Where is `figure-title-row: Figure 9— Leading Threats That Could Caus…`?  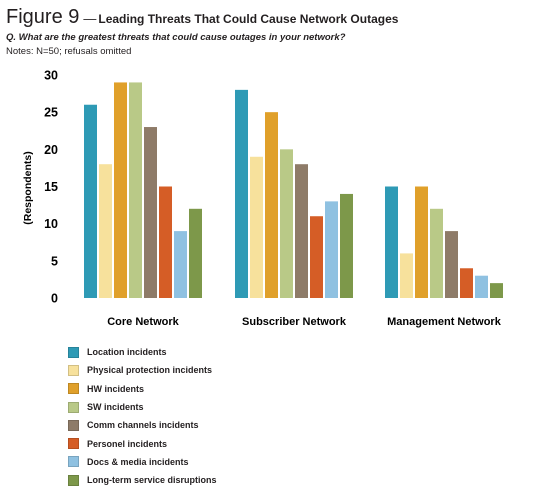
figure-title-row: Figure 9— Leading Threats That Could Caus… is located at coordinates (202, 17).